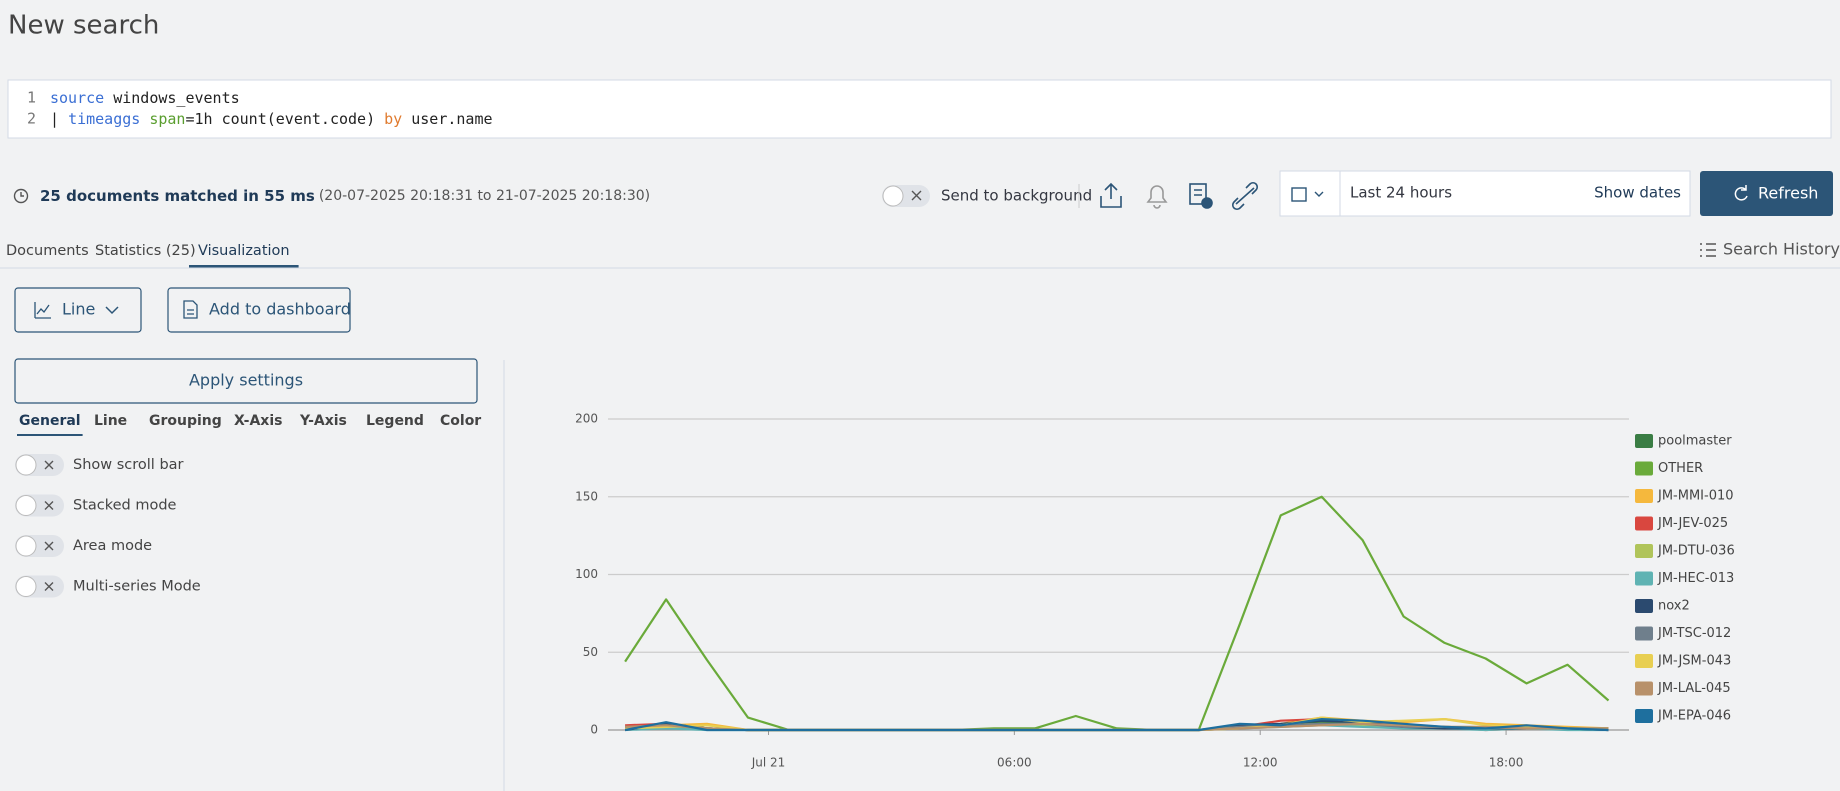 The width and height of the screenshot is (1840, 791). Describe the element at coordinates (185, 421) in the screenshot. I see `settings-tab: Grouping` at that location.